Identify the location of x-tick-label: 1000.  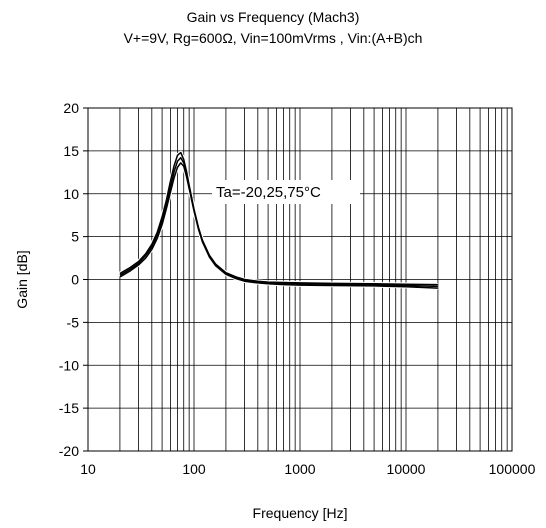
(299, 469).